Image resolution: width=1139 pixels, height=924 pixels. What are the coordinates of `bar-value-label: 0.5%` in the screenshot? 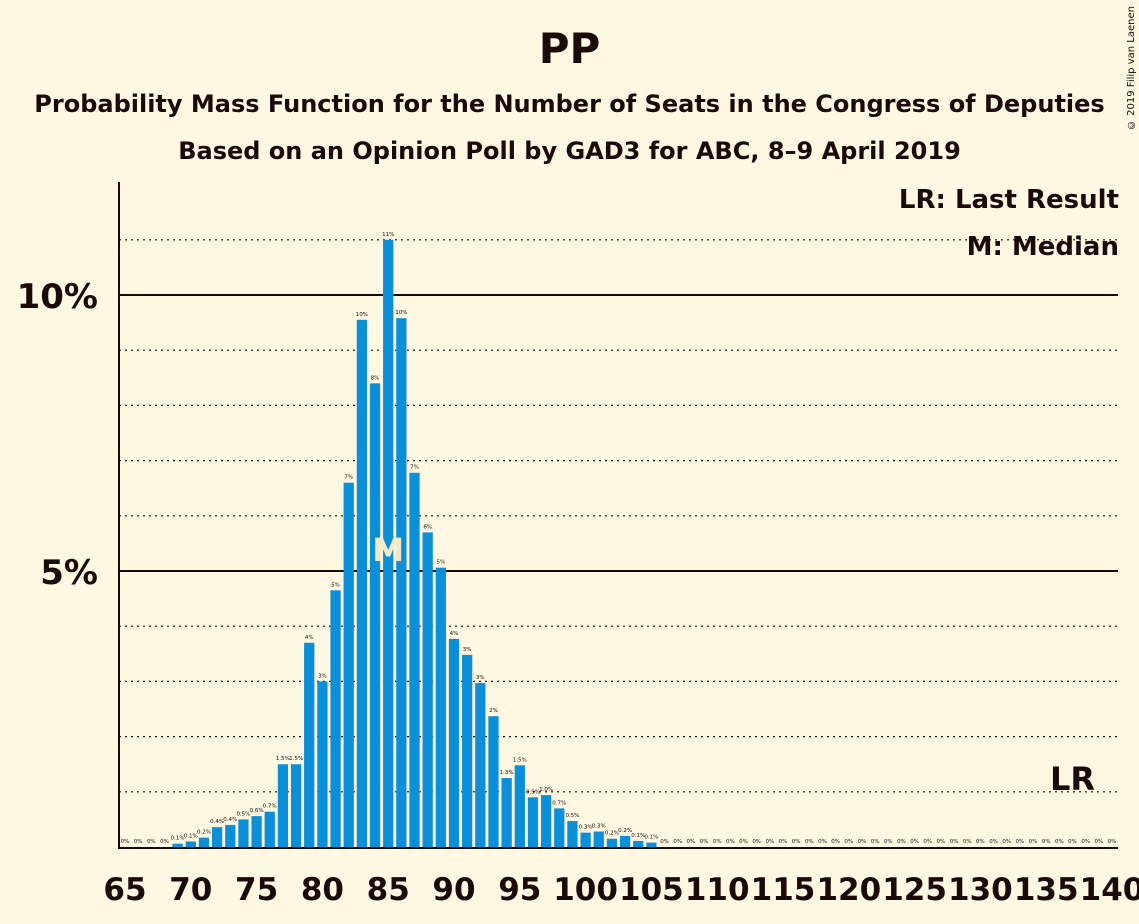 It's located at (572, 816).